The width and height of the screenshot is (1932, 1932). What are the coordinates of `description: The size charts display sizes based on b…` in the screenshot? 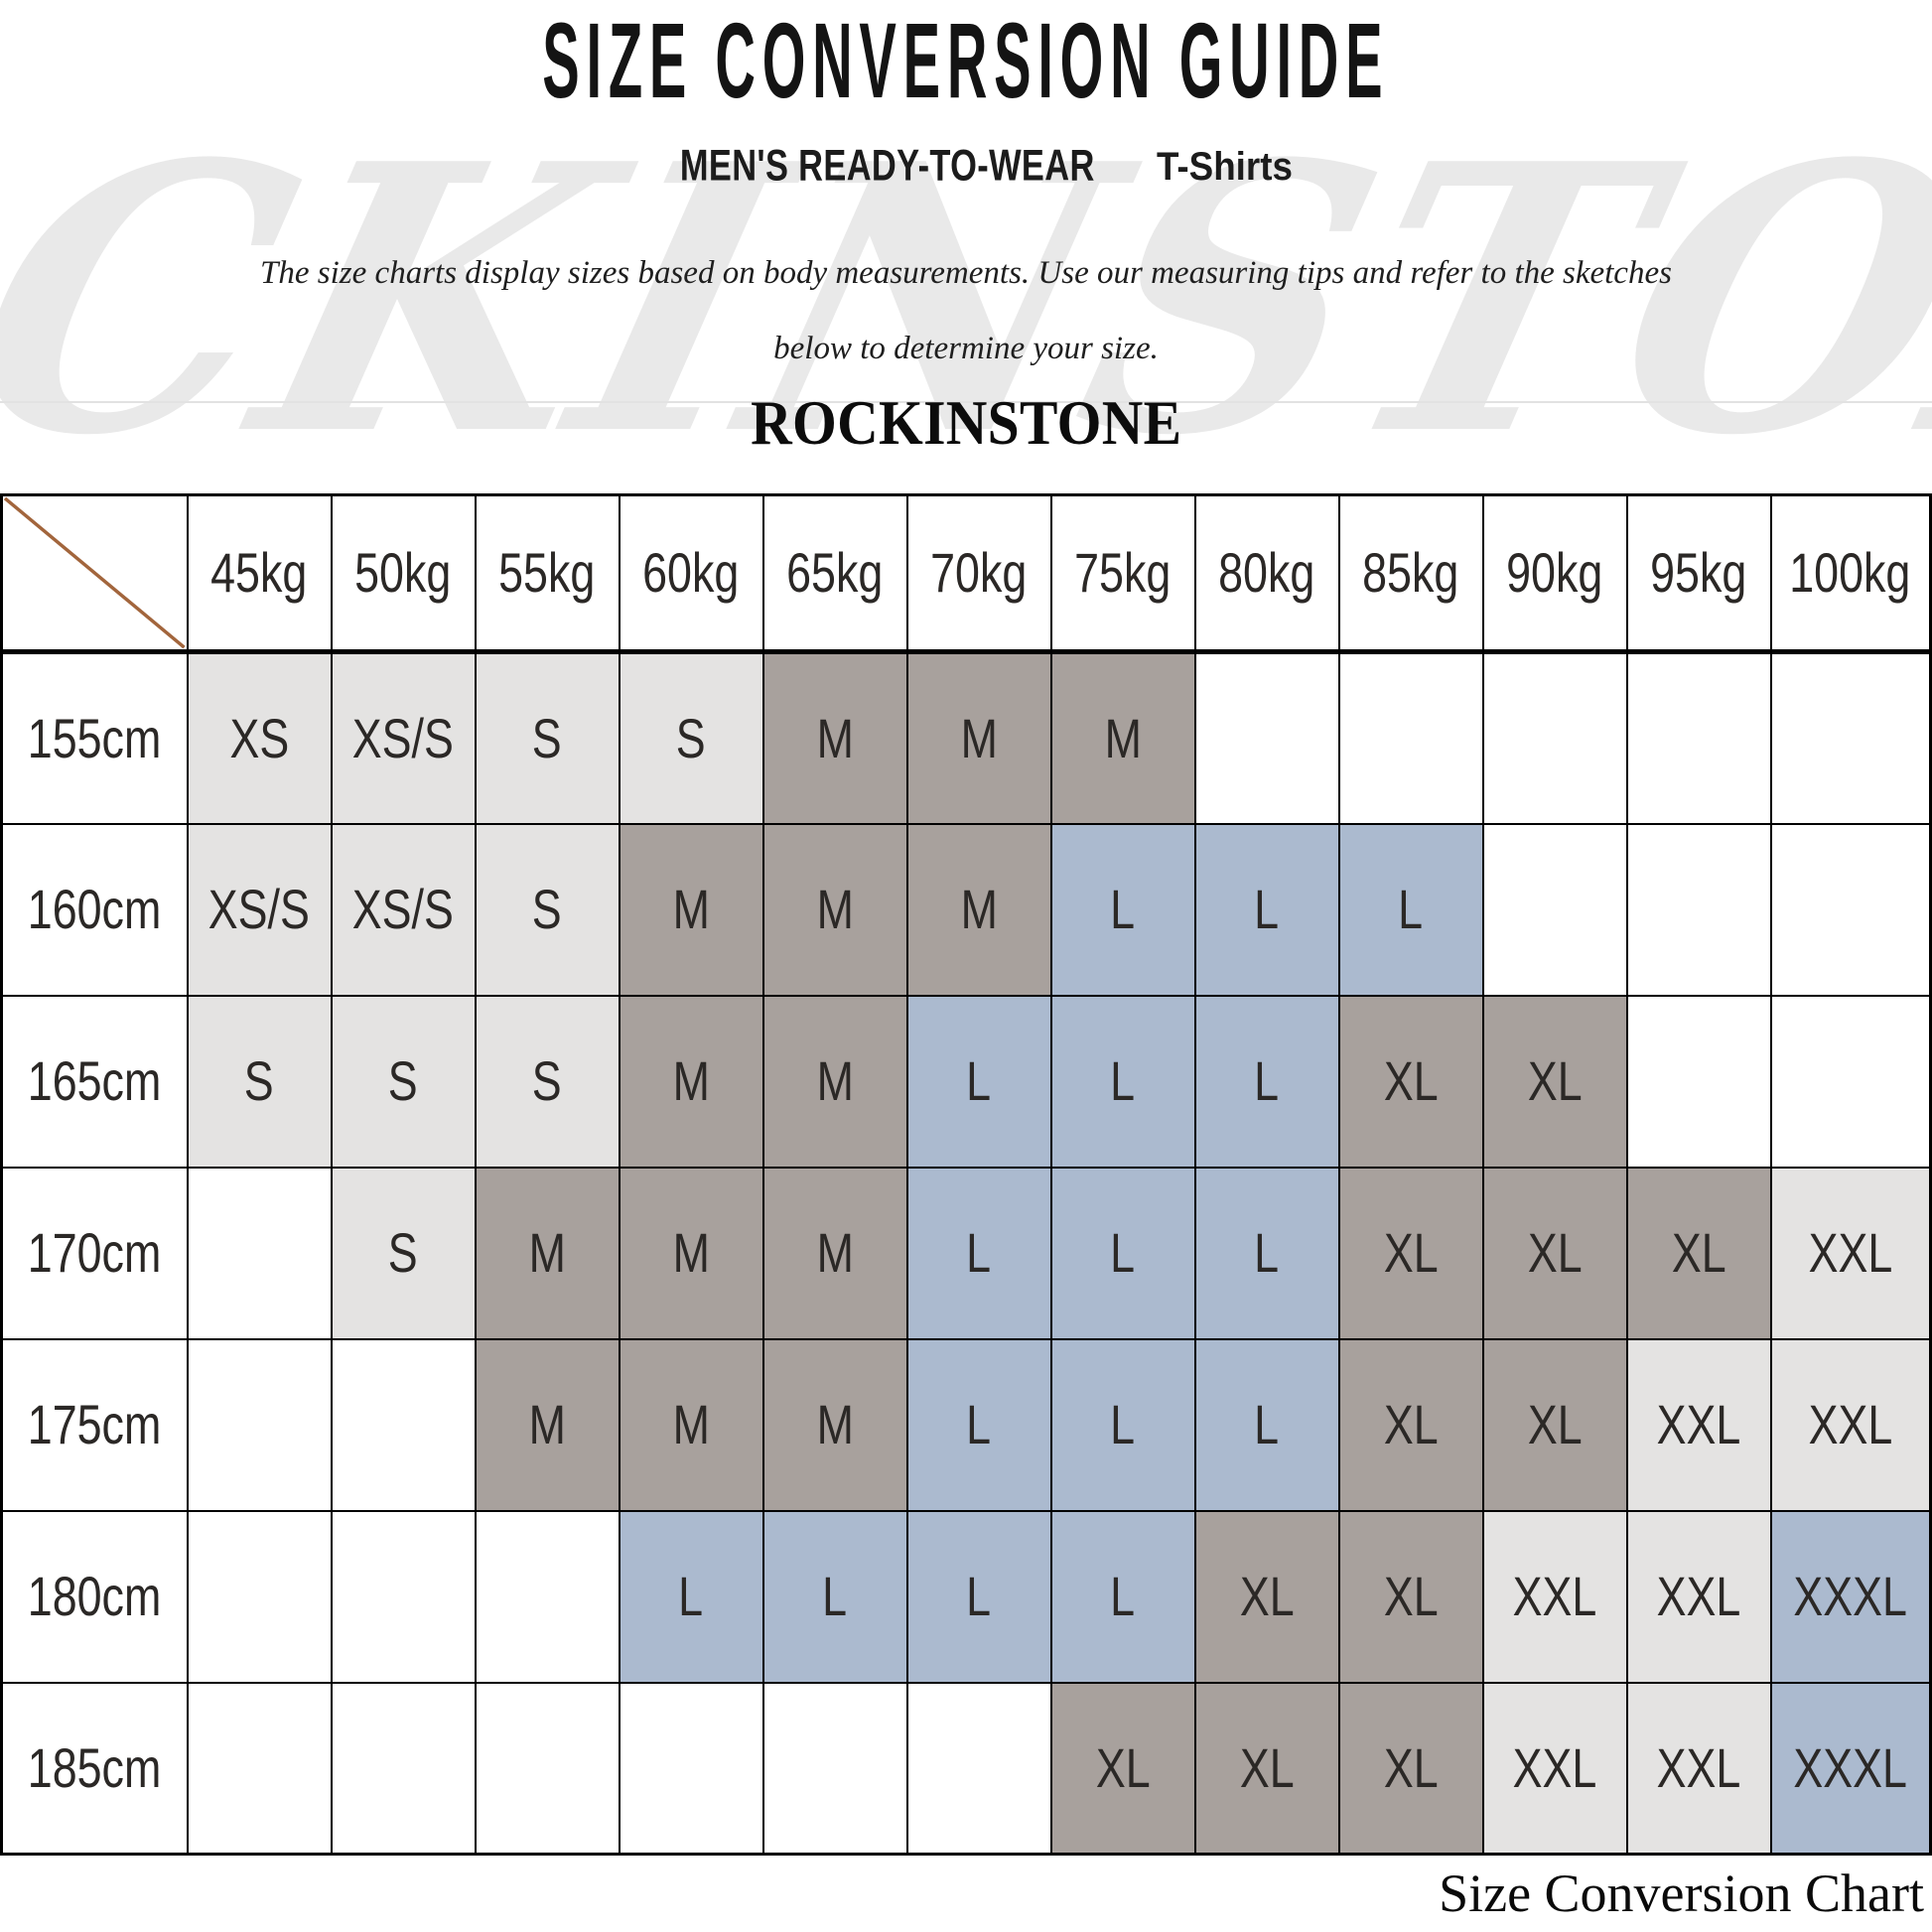 It's located at (966, 311).